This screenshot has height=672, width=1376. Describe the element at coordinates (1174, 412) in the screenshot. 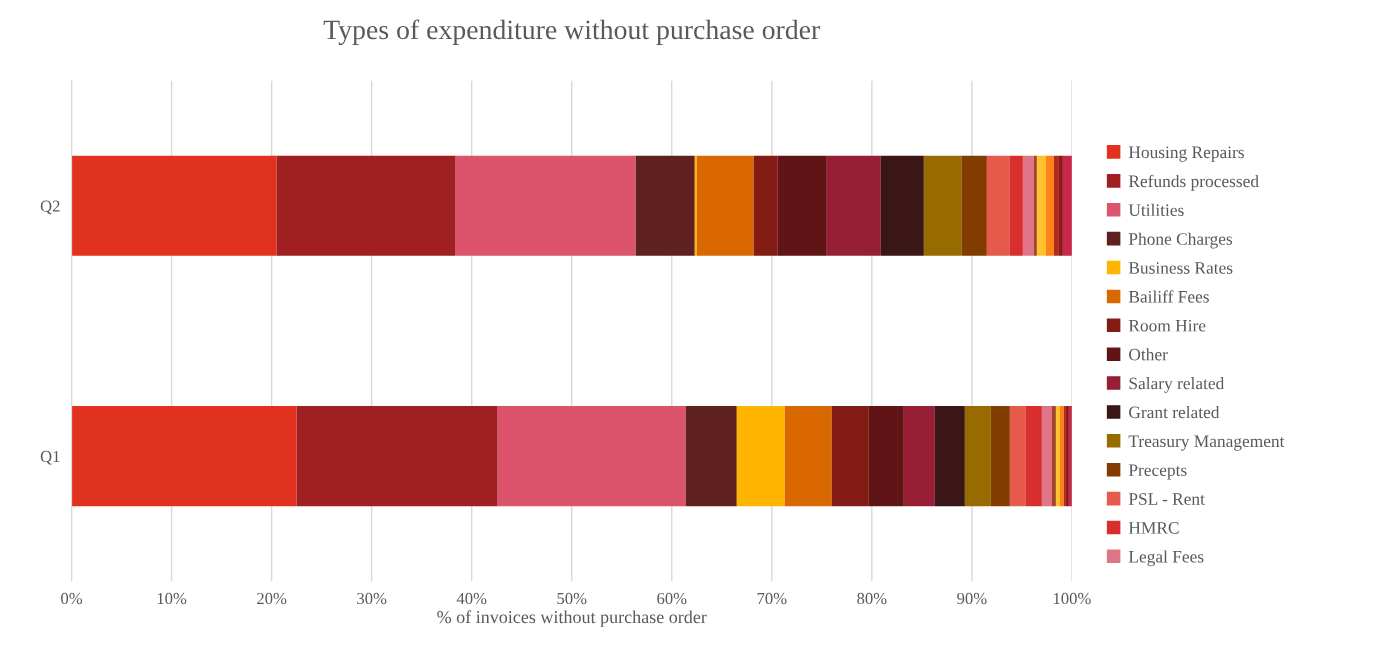

I see `legend-label: Grant related` at that location.